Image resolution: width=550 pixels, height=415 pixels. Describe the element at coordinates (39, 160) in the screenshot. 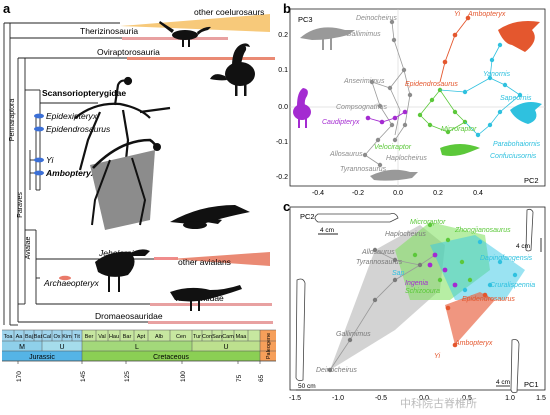

I see `yi-range` at that location.